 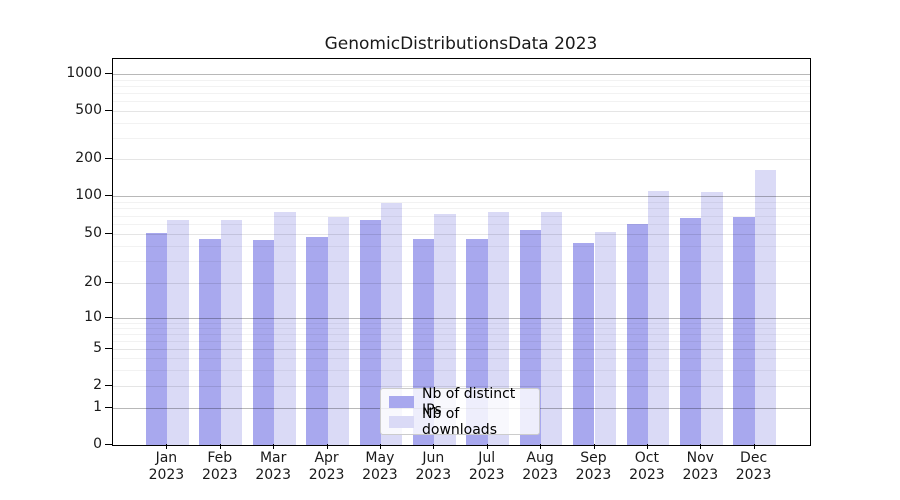 I want to click on x-tick-label: Aug 2023, so click(x=540, y=466).